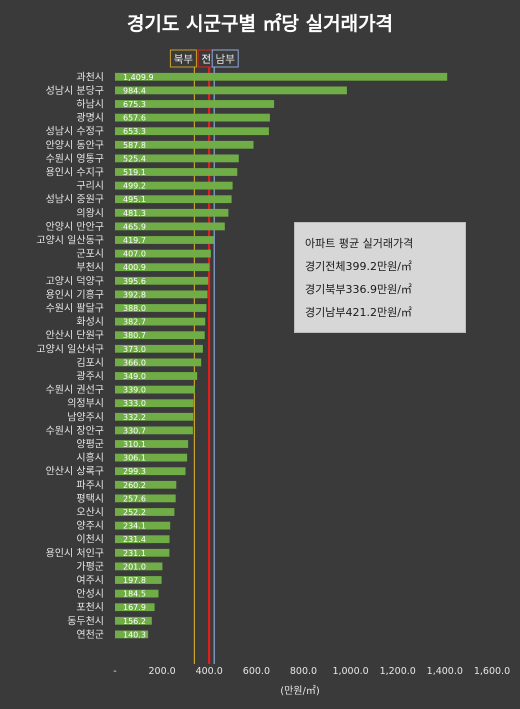 The image size is (520, 709). Describe the element at coordinates (90, 118) in the screenshot. I see `category-label-3: 광명시` at that location.